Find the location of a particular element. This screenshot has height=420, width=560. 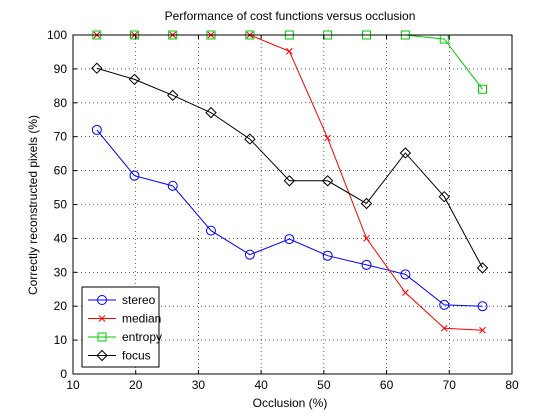

y-tick-label: 40 is located at coordinates (61, 238).